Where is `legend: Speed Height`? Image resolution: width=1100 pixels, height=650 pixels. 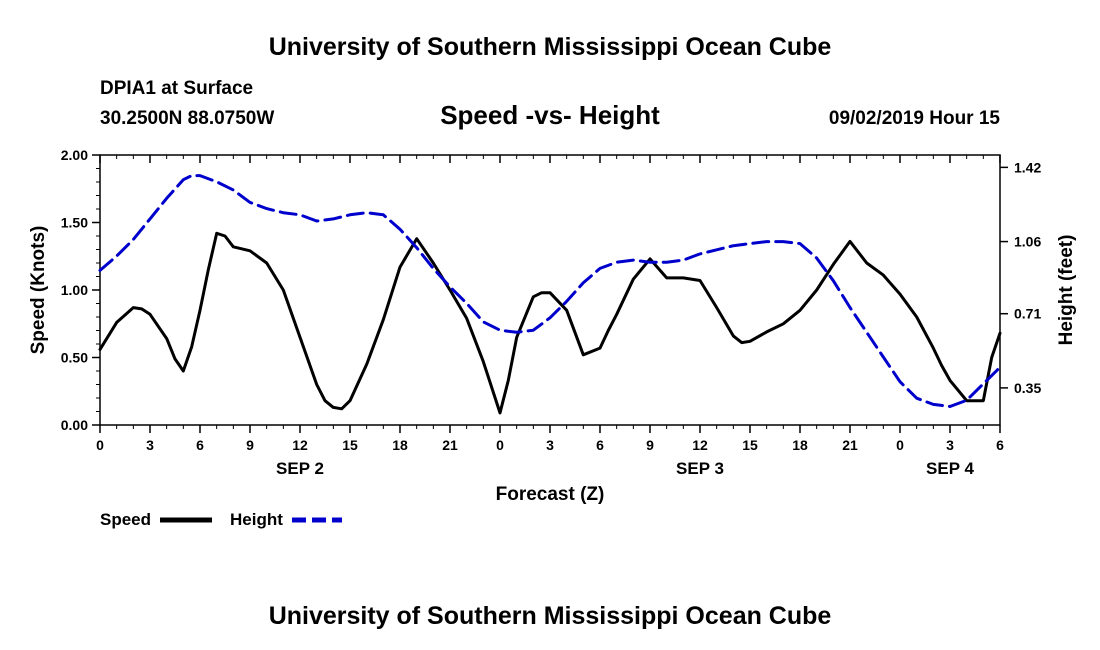 legend: Speed Height is located at coordinates (221, 519).